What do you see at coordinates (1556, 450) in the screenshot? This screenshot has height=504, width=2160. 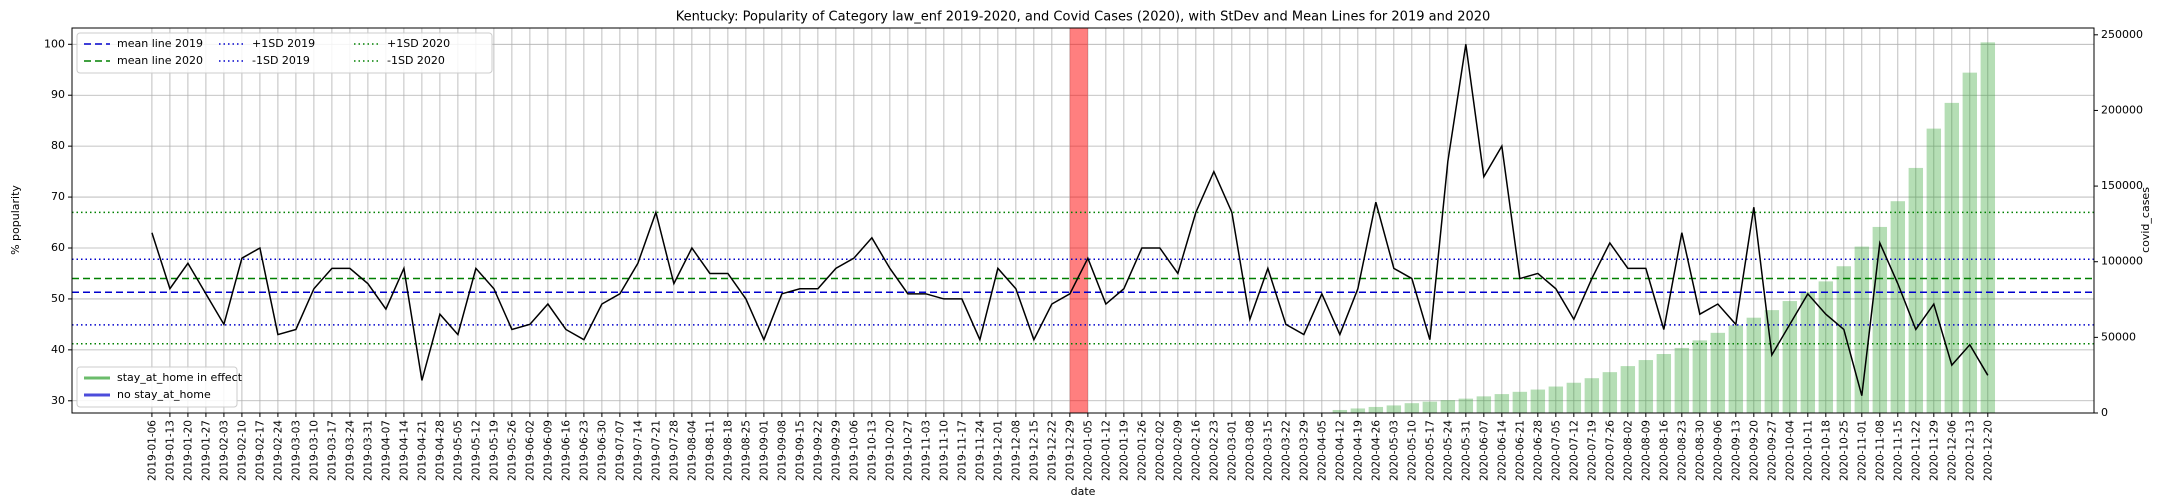 I see `x-tick-label: 2020-07-05` at bounding box center [1556, 450].